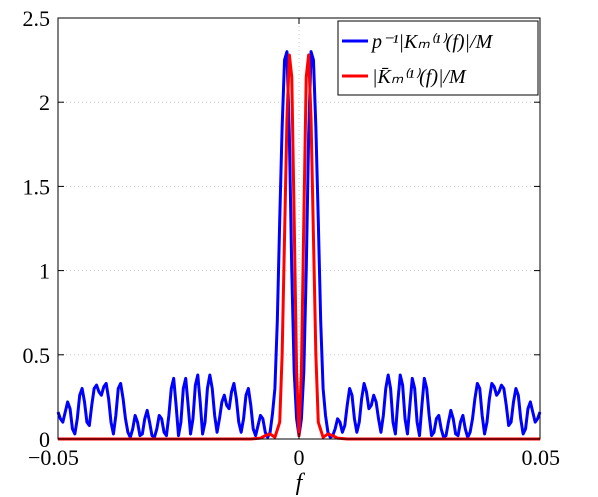 The height and width of the screenshot is (497, 598). I want to click on y-tick-label: 0.5, so click(37, 355).